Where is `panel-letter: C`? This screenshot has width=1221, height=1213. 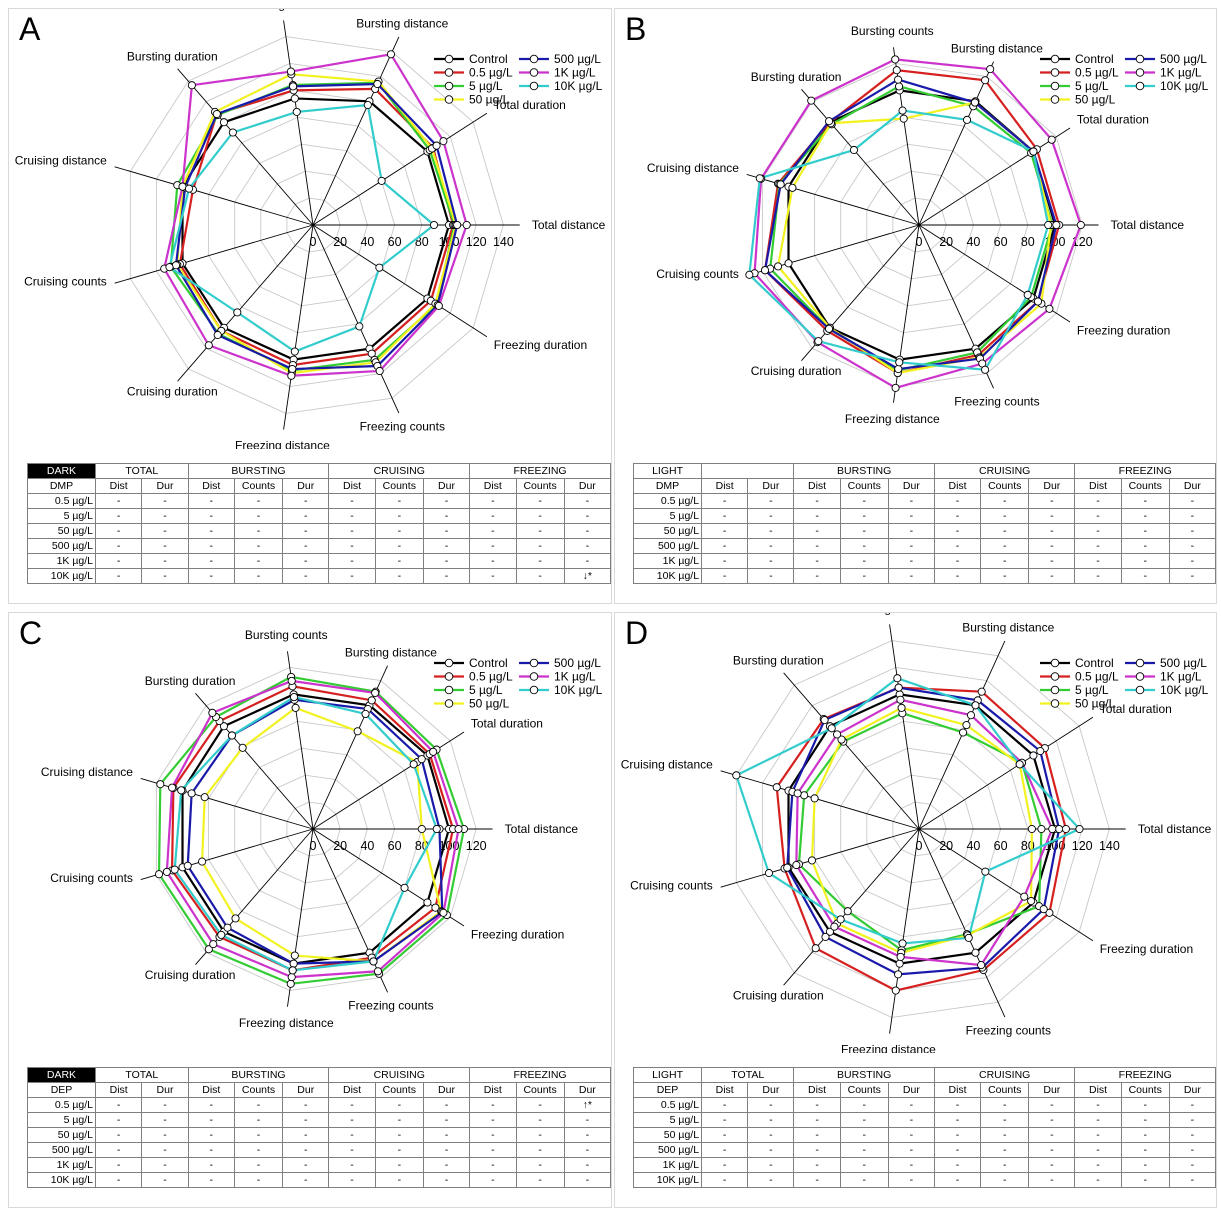 panel-letter: C is located at coordinates (31, 633).